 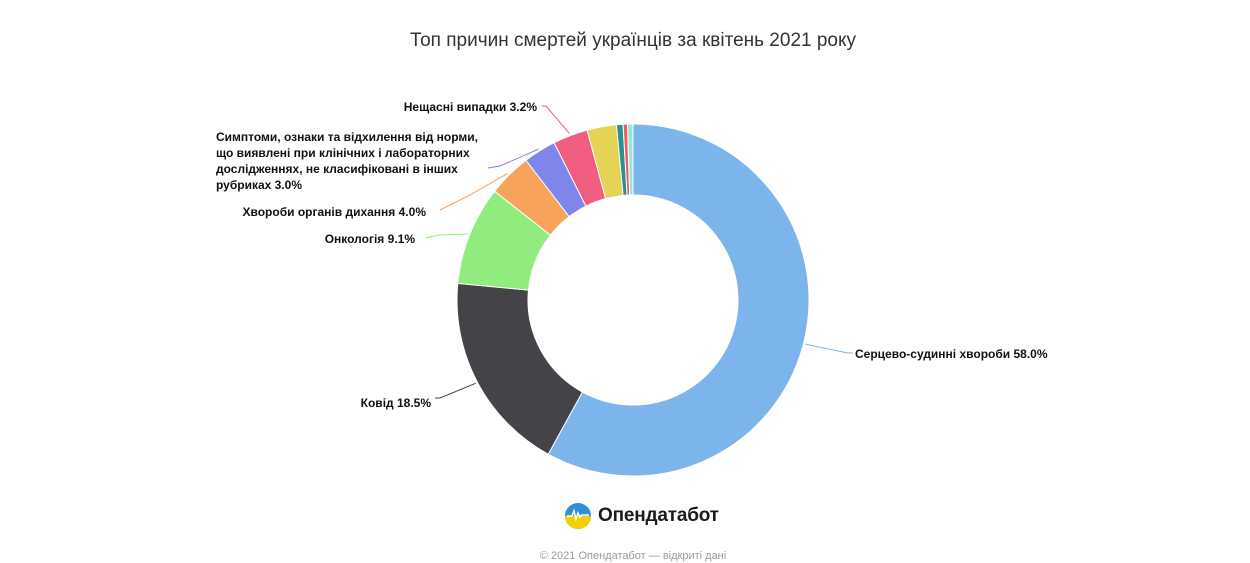 What do you see at coordinates (951, 354) in the screenshot?
I see `slice-data-label: Серцево-судинні хвороби 58.0%` at bounding box center [951, 354].